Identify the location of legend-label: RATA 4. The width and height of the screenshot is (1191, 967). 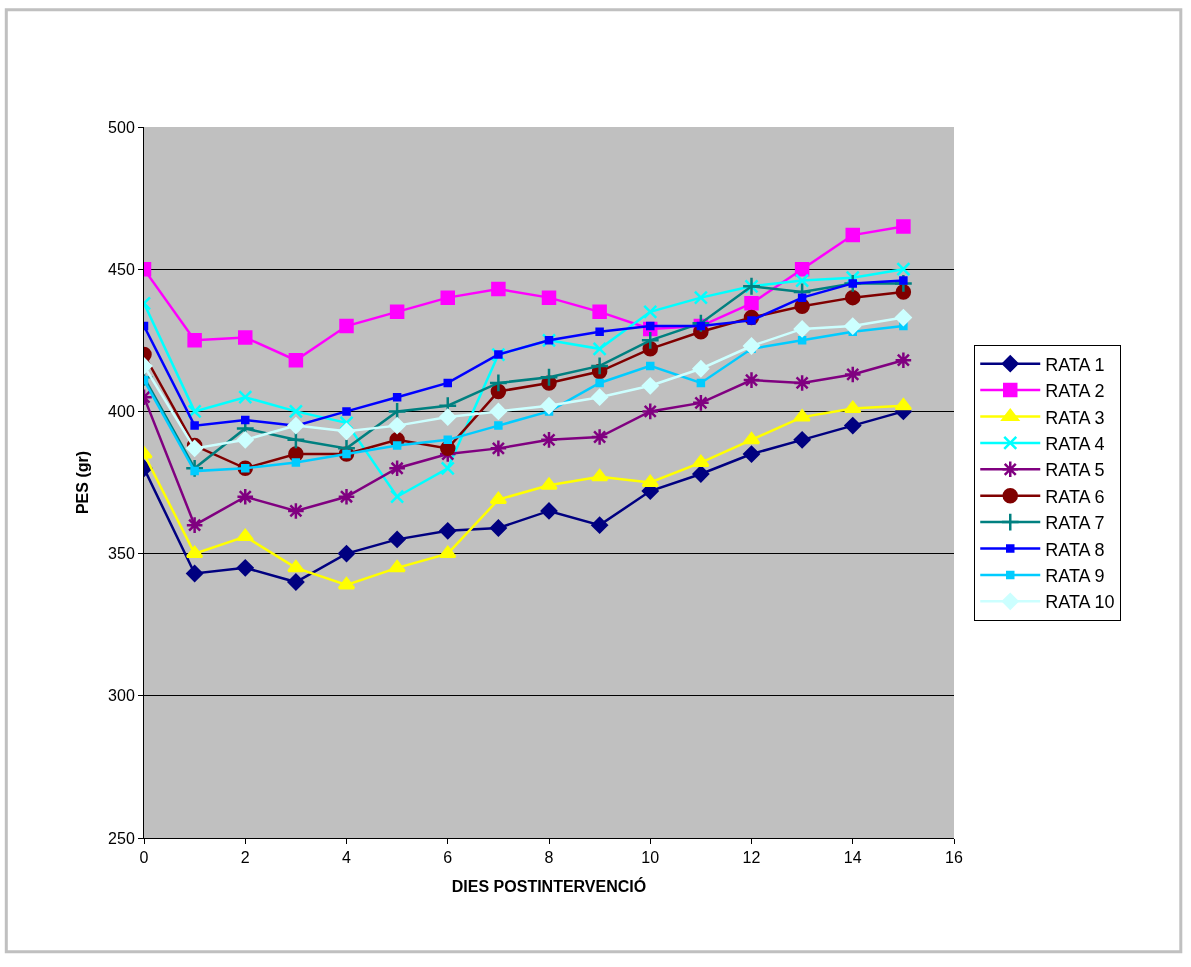
(1075, 443).